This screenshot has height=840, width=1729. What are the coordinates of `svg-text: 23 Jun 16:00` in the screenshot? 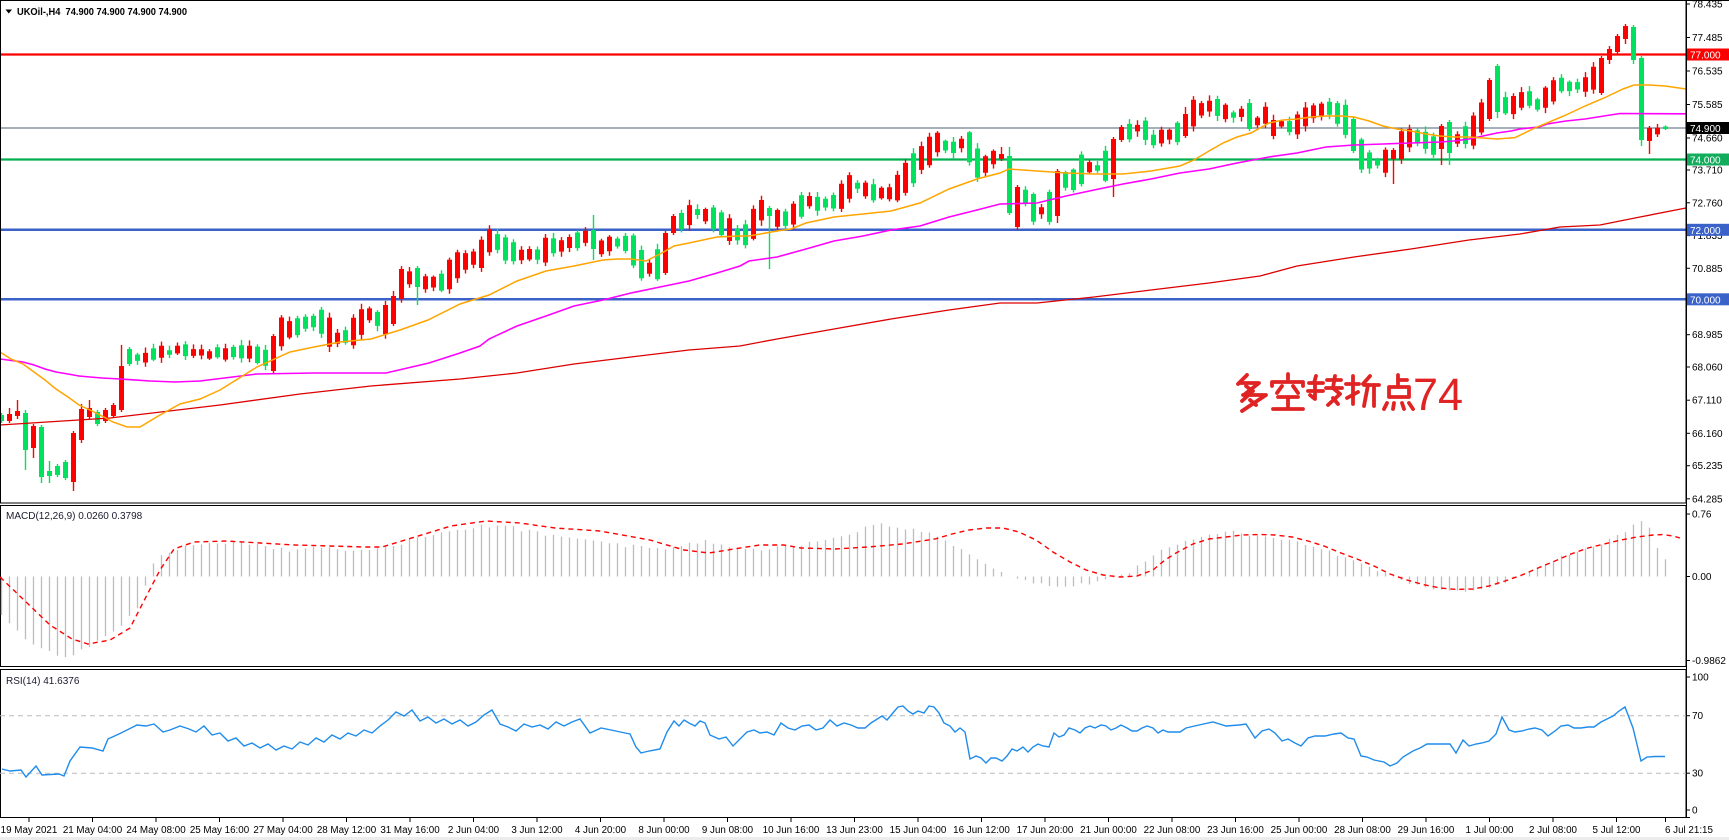 It's located at (1235, 830).